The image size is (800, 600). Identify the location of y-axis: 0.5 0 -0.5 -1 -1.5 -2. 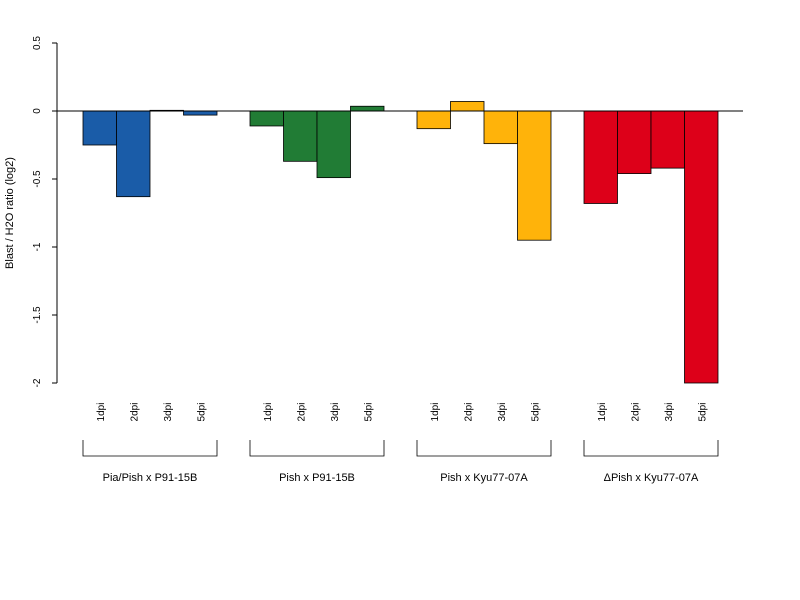
(45, 211).